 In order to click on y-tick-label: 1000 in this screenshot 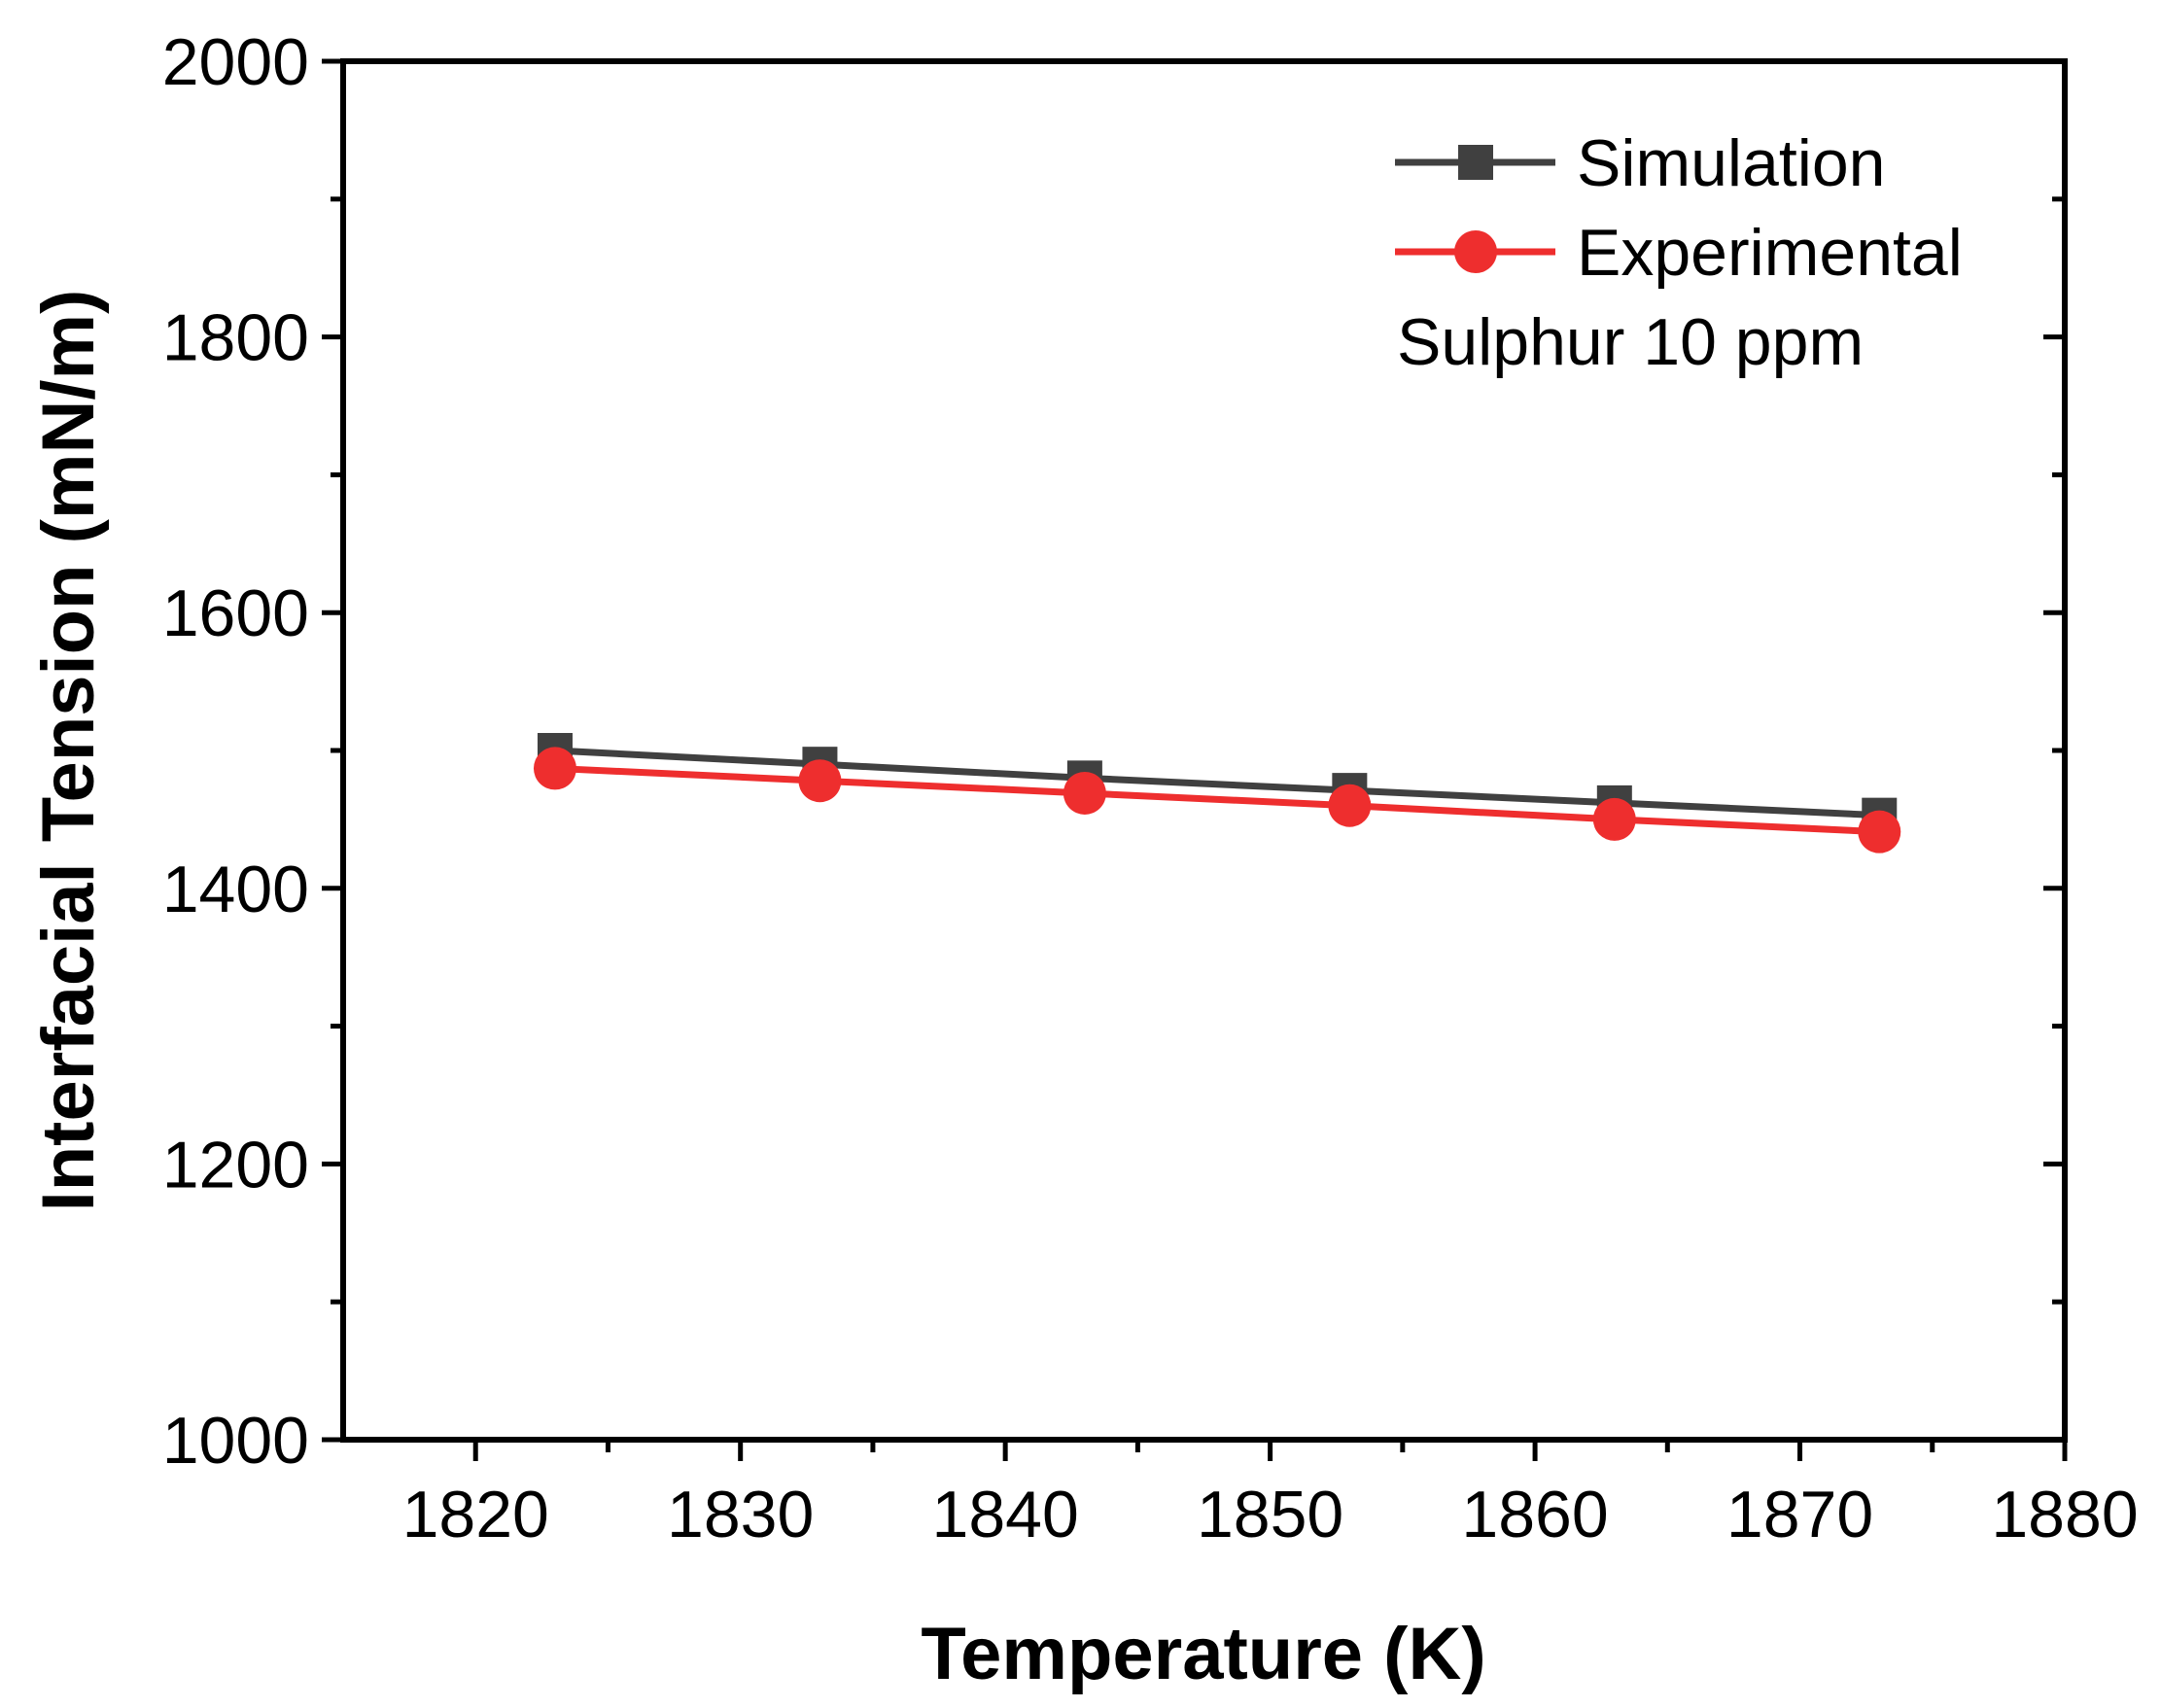, I will do `click(235, 1441)`.